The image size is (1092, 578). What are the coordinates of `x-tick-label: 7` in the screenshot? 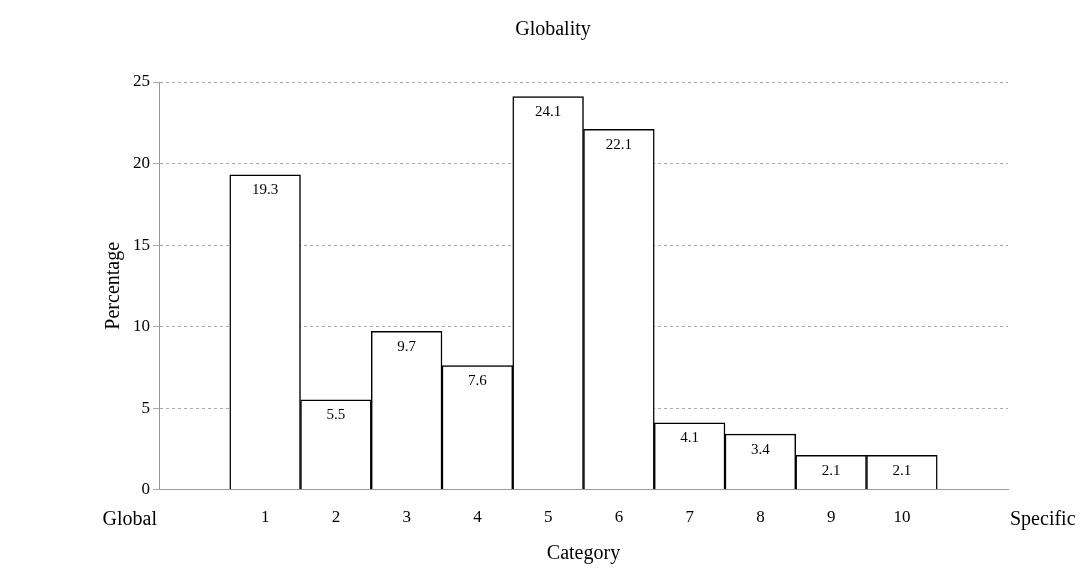 It's located at (690, 517).